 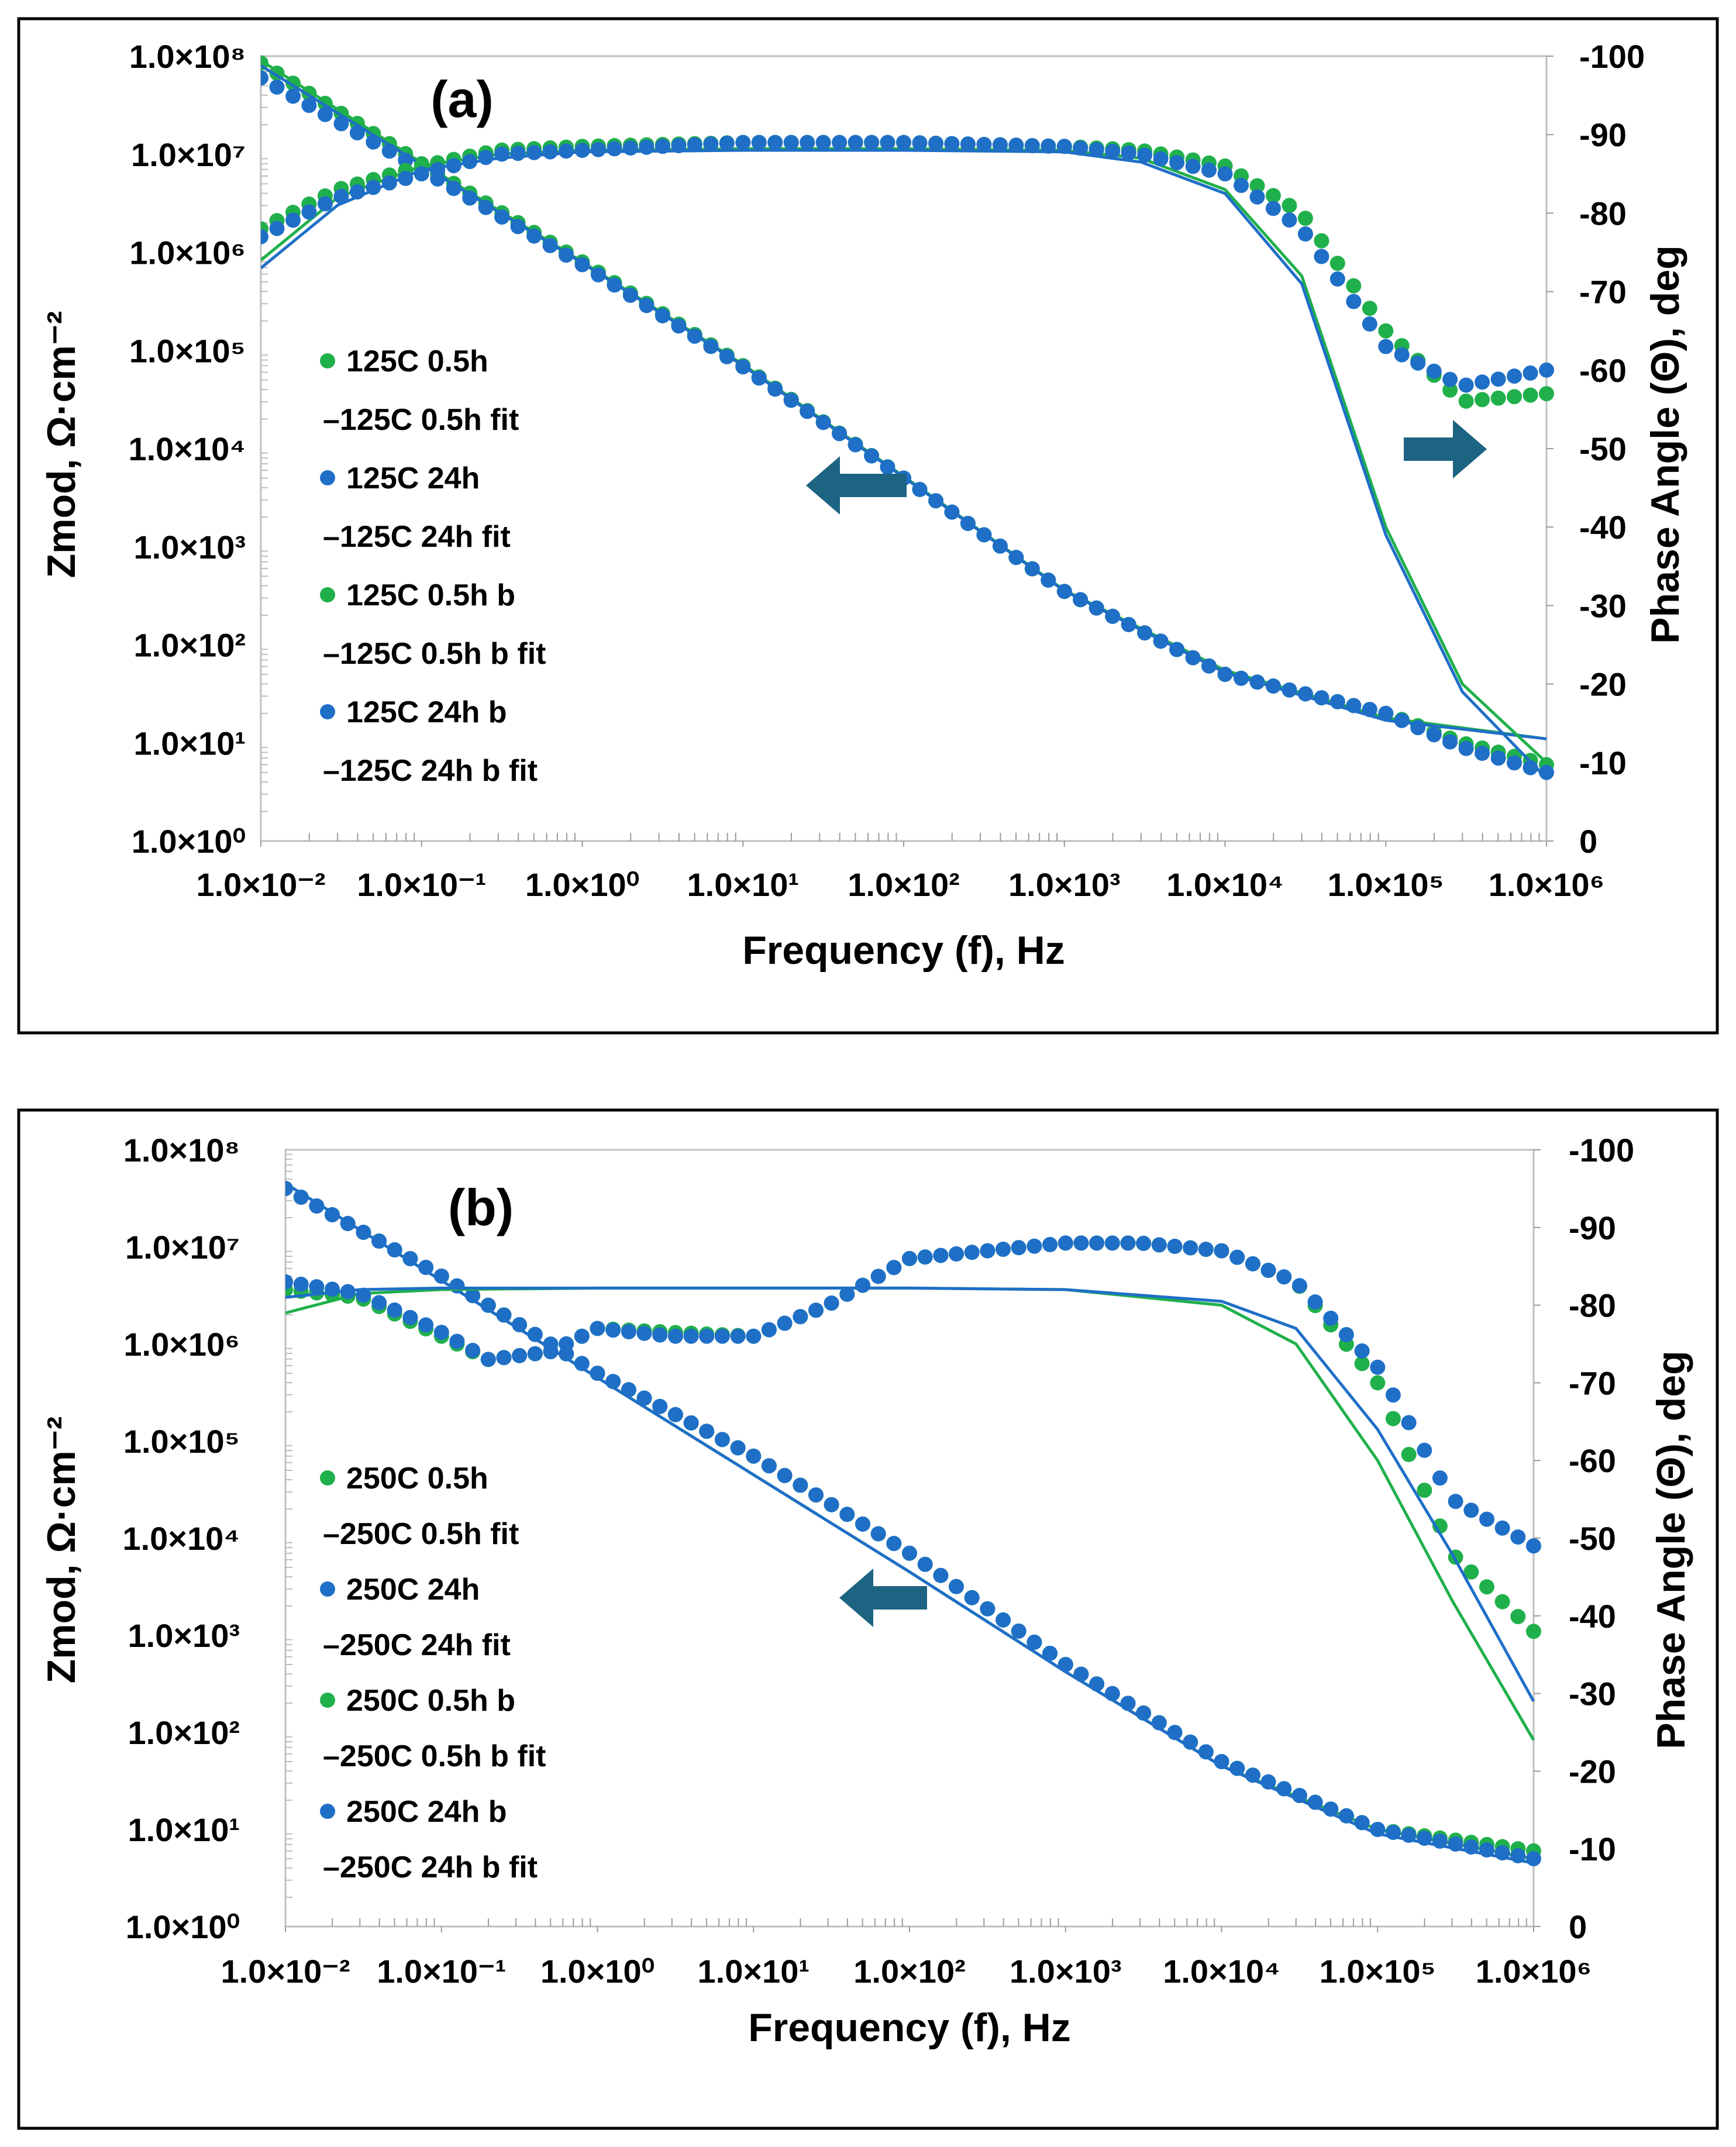 What do you see at coordinates (430, 595) in the screenshot?
I see `legend-label: 125C 0.5h b` at bounding box center [430, 595].